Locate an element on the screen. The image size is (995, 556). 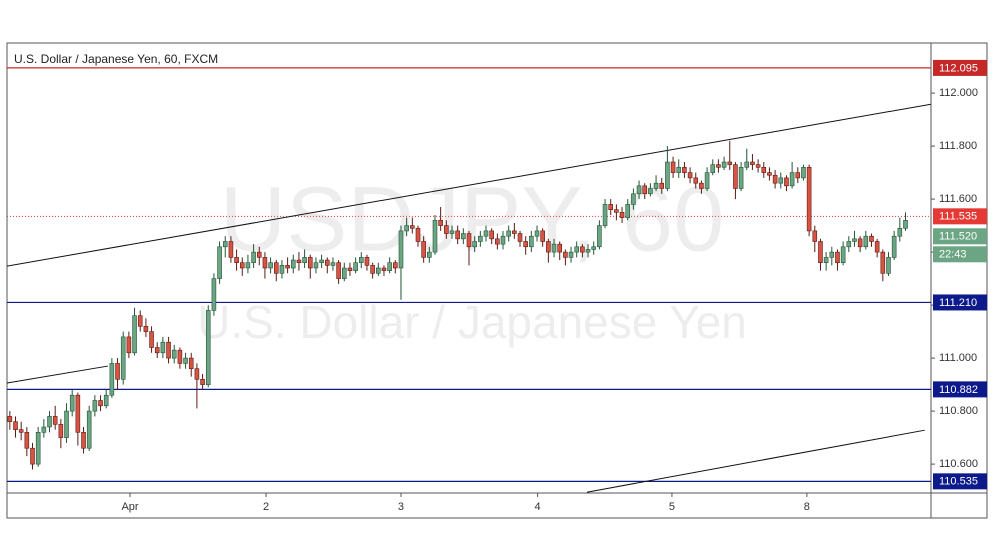
x-tick-label: 4 is located at coordinates (538, 507).